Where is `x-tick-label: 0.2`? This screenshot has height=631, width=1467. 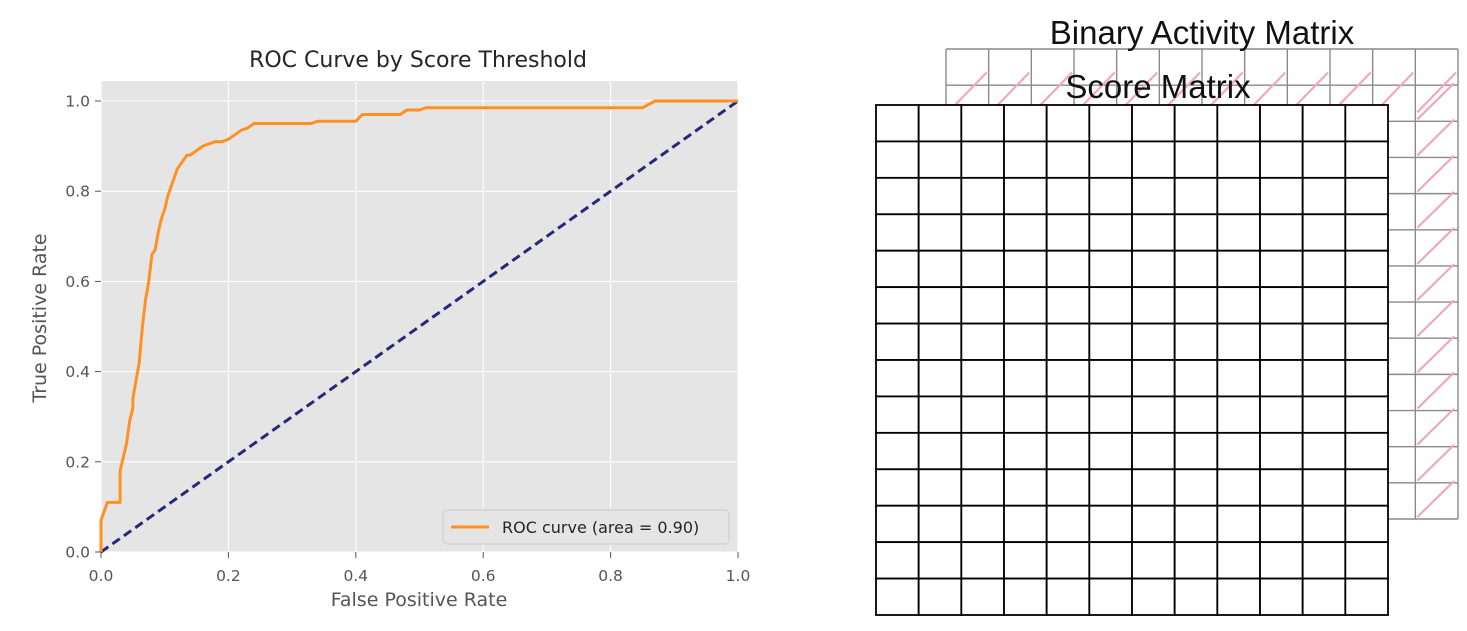
x-tick-label: 0.2 is located at coordinates (228, 576).